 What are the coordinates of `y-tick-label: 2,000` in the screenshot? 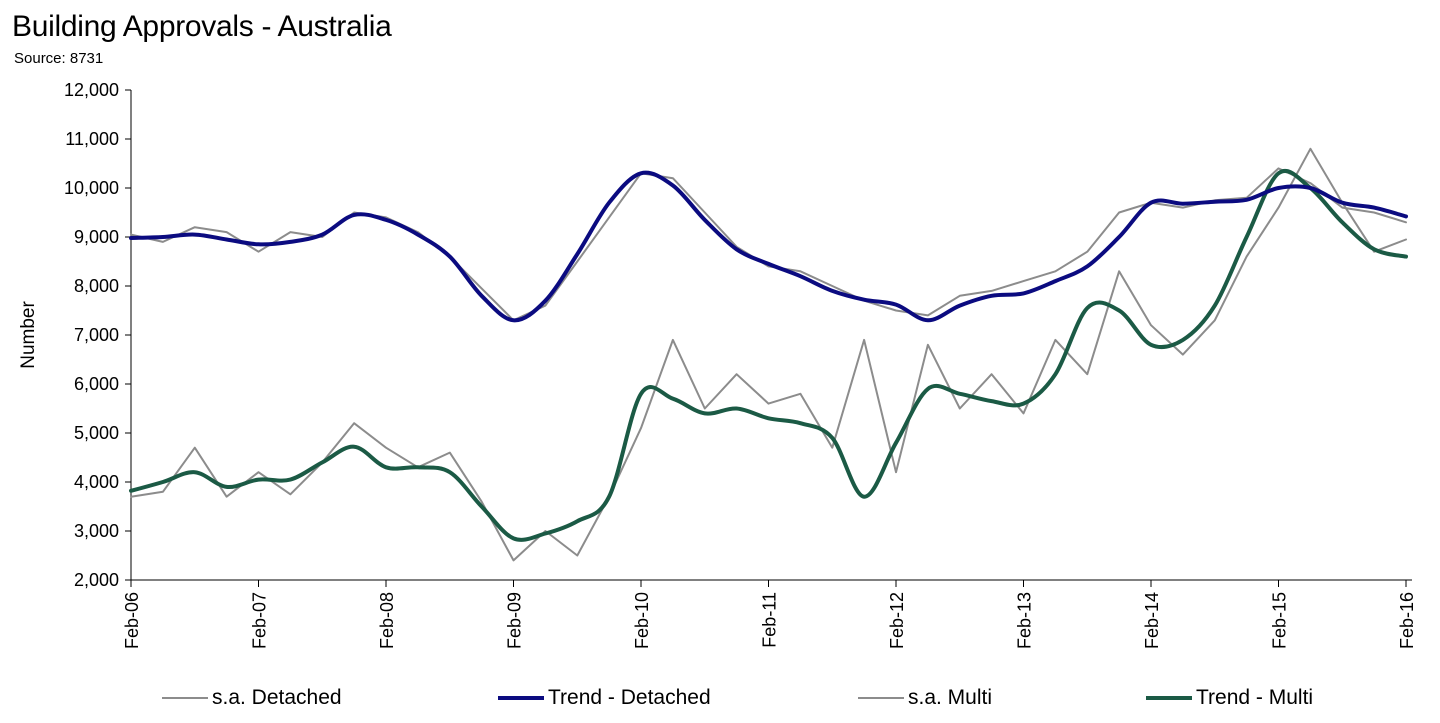 It's located at (96, 580).